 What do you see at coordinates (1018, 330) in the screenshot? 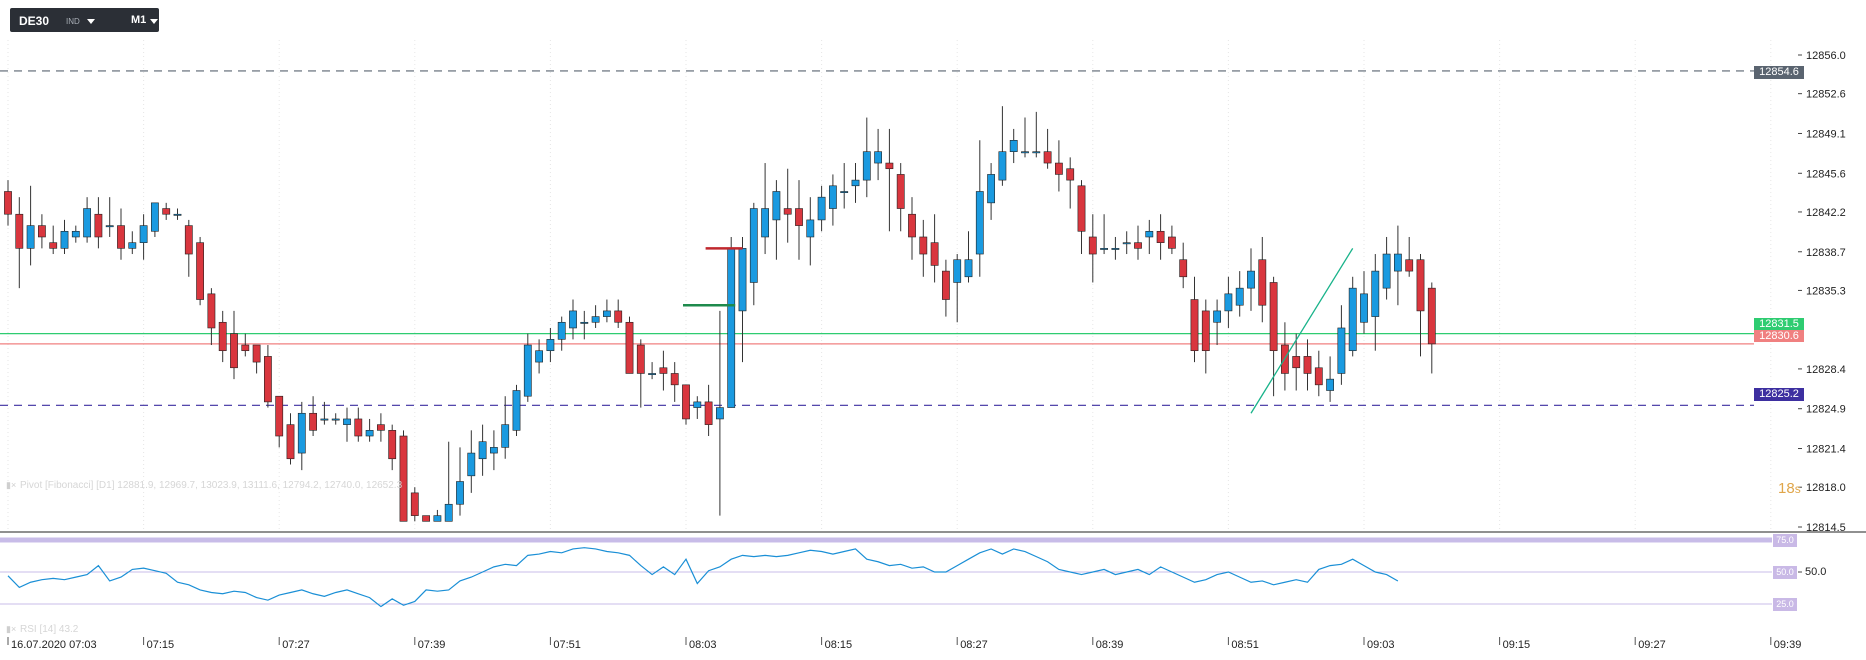
I see `drawings` at bounding box center [1018, 330].